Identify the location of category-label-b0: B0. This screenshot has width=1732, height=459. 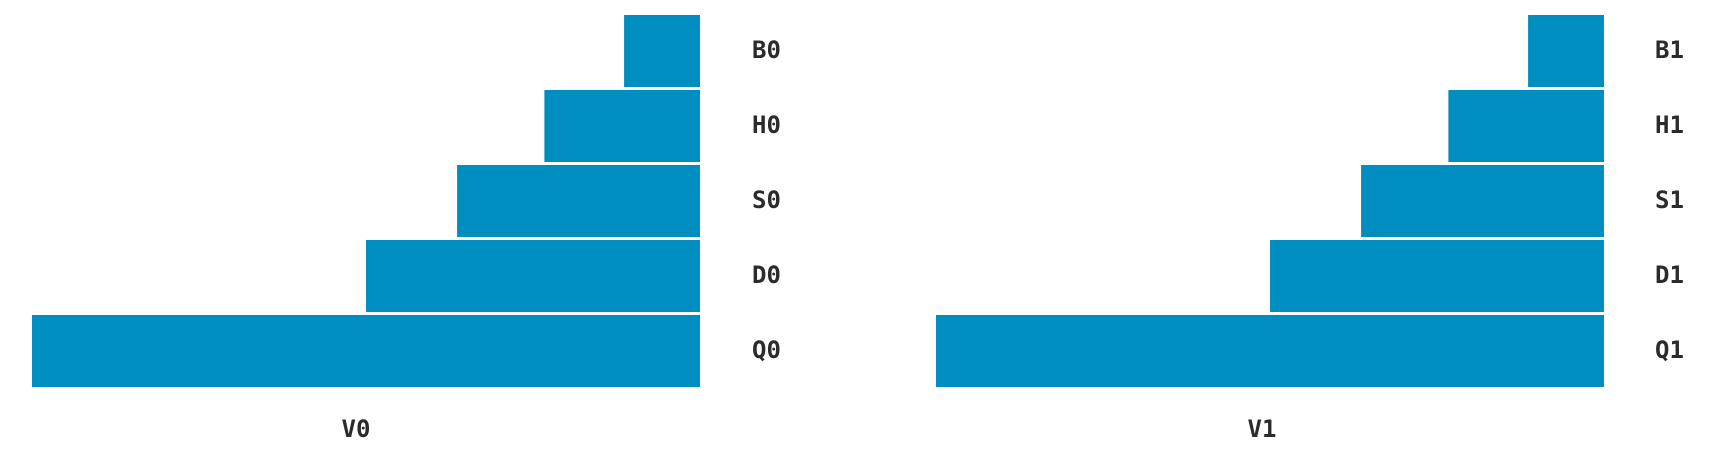
(766, 50).